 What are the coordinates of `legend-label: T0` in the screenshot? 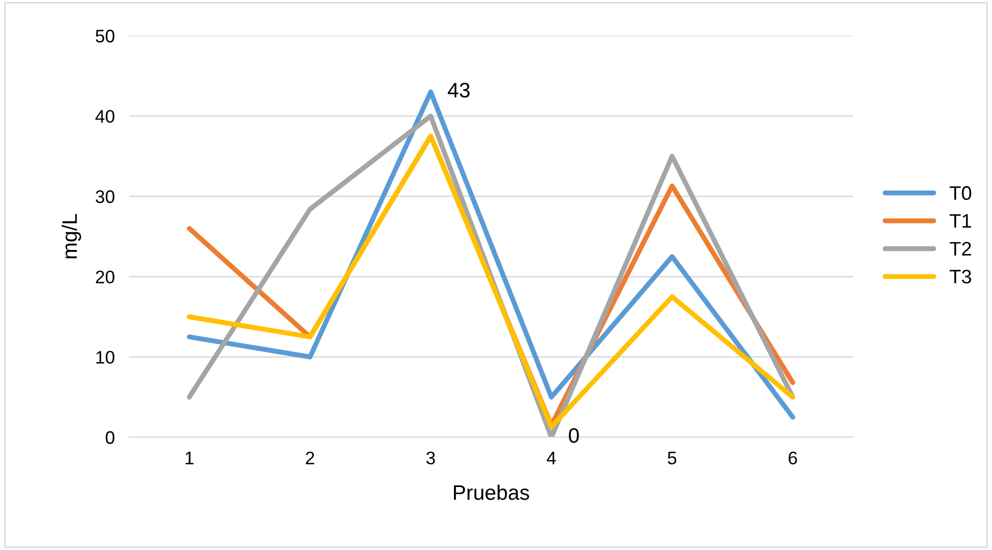 It's located at (961, 193).